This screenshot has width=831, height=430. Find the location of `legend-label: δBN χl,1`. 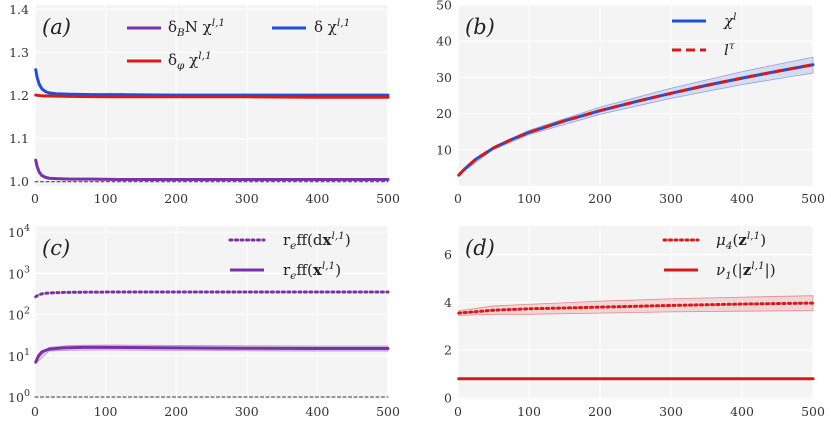

legend-label: δBN χl,1 is located at coordinates (196, 28).